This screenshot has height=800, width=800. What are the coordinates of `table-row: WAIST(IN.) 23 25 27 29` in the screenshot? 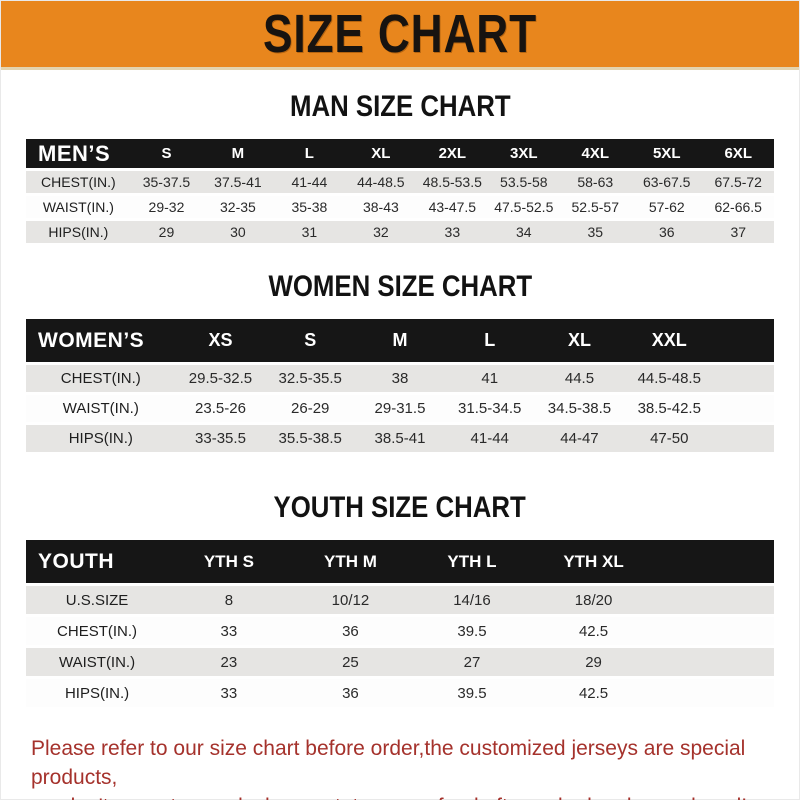 It's located at (400, 662).